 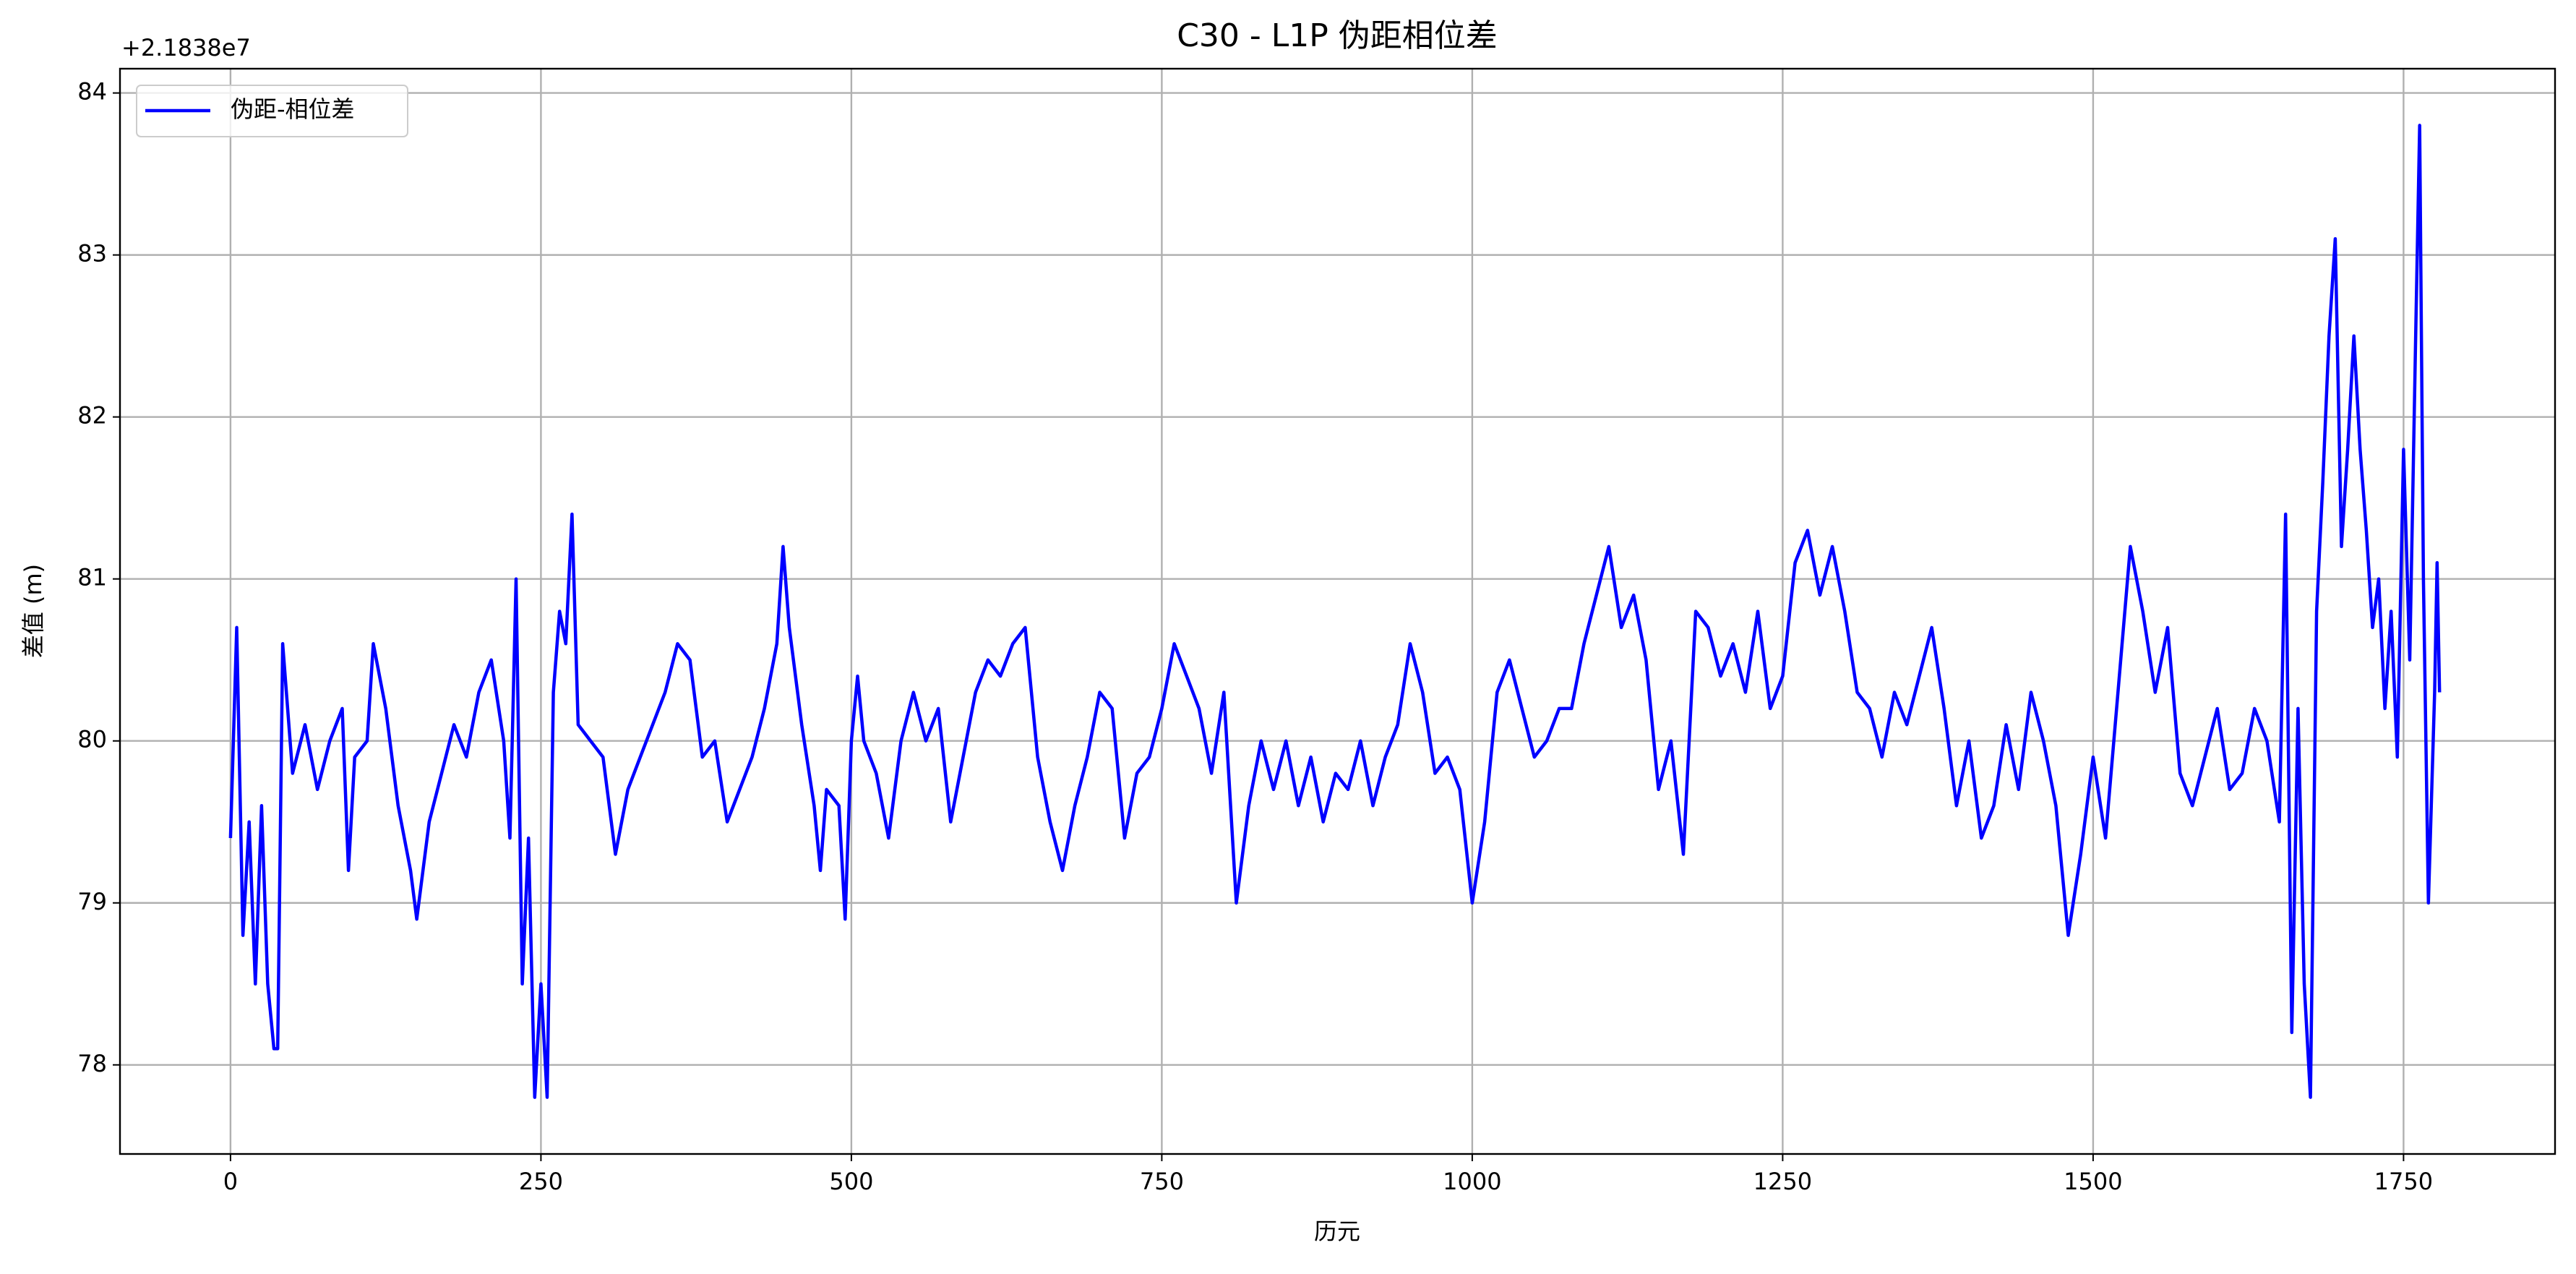 What do you see at coordinates (293, 109) in the screenshot?
I see `legend-label: 伪距-相位差` at bounding box center [293, 109].